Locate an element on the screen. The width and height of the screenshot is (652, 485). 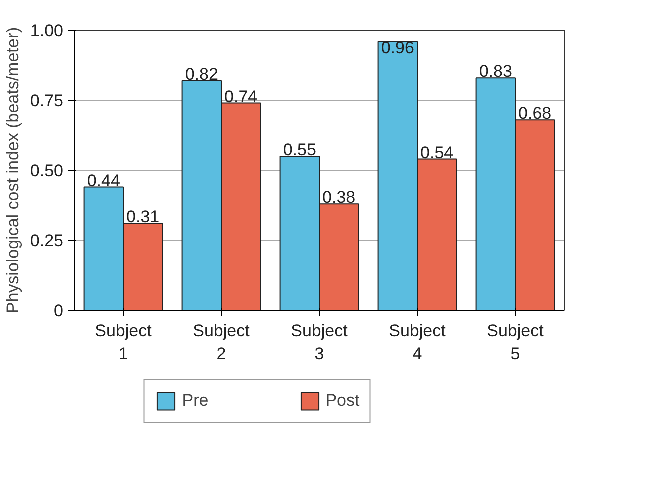
x-tick-label: Subject 5 is located at coordinates (515, 343).